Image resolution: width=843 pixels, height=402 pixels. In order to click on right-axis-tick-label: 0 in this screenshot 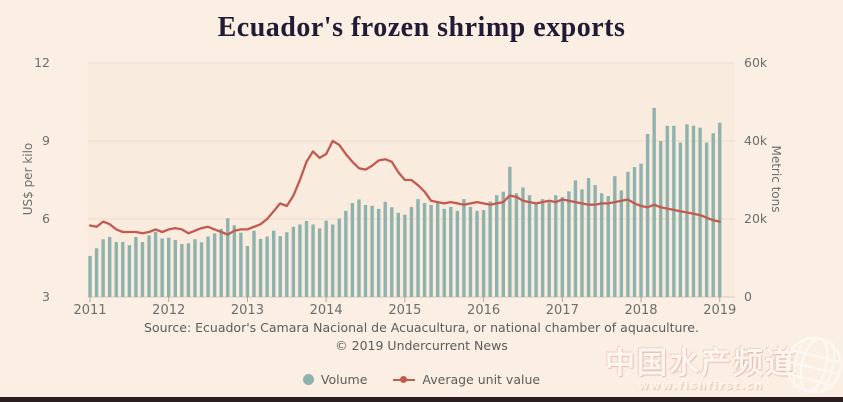, I will do `click(748, 296)`.